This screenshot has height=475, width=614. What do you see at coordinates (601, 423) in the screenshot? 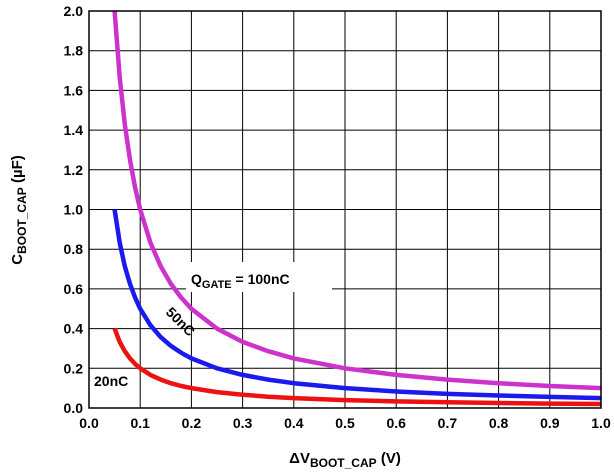
I see `x-tick-label: 1.0` at bounding box center [601, 423].